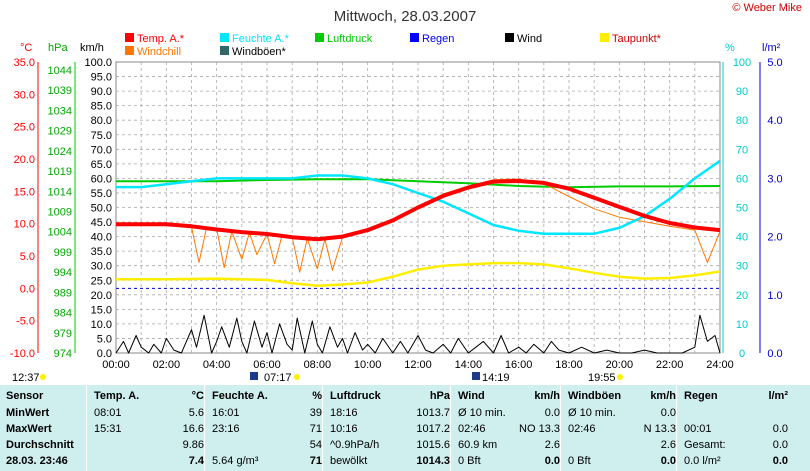 The image size is (810, 471). Describe the element at coordinates (569, 365) in the screenshot. I see `time-tick-label: 18:00` at that location.